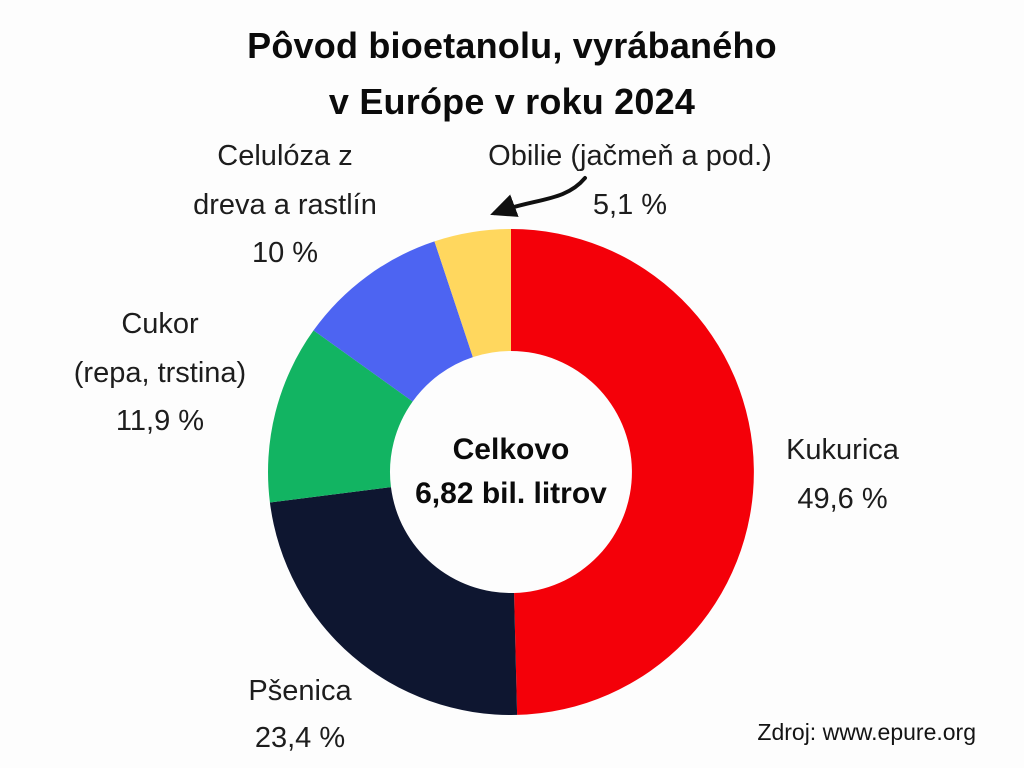 This screenshot has width=1024, height=768. Describe the element at coordinates (866, 732) in the screenshot. I see `source-credit: Zdroj: www.epure.org` at that location.